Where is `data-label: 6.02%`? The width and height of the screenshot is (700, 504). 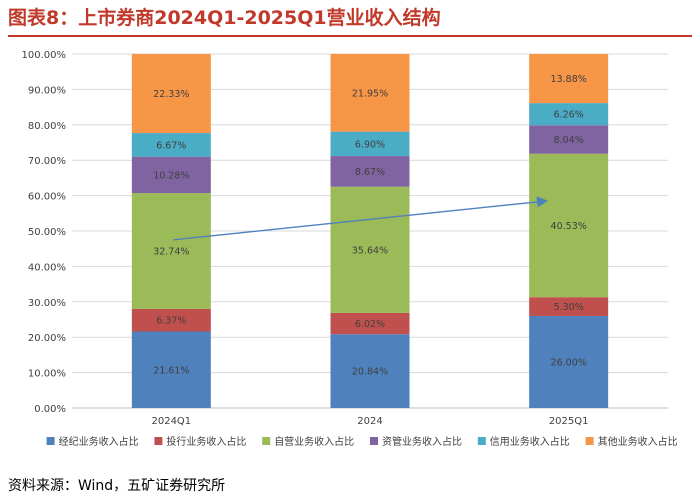 data-label: 6.02% is located at coordinates (370, 324).